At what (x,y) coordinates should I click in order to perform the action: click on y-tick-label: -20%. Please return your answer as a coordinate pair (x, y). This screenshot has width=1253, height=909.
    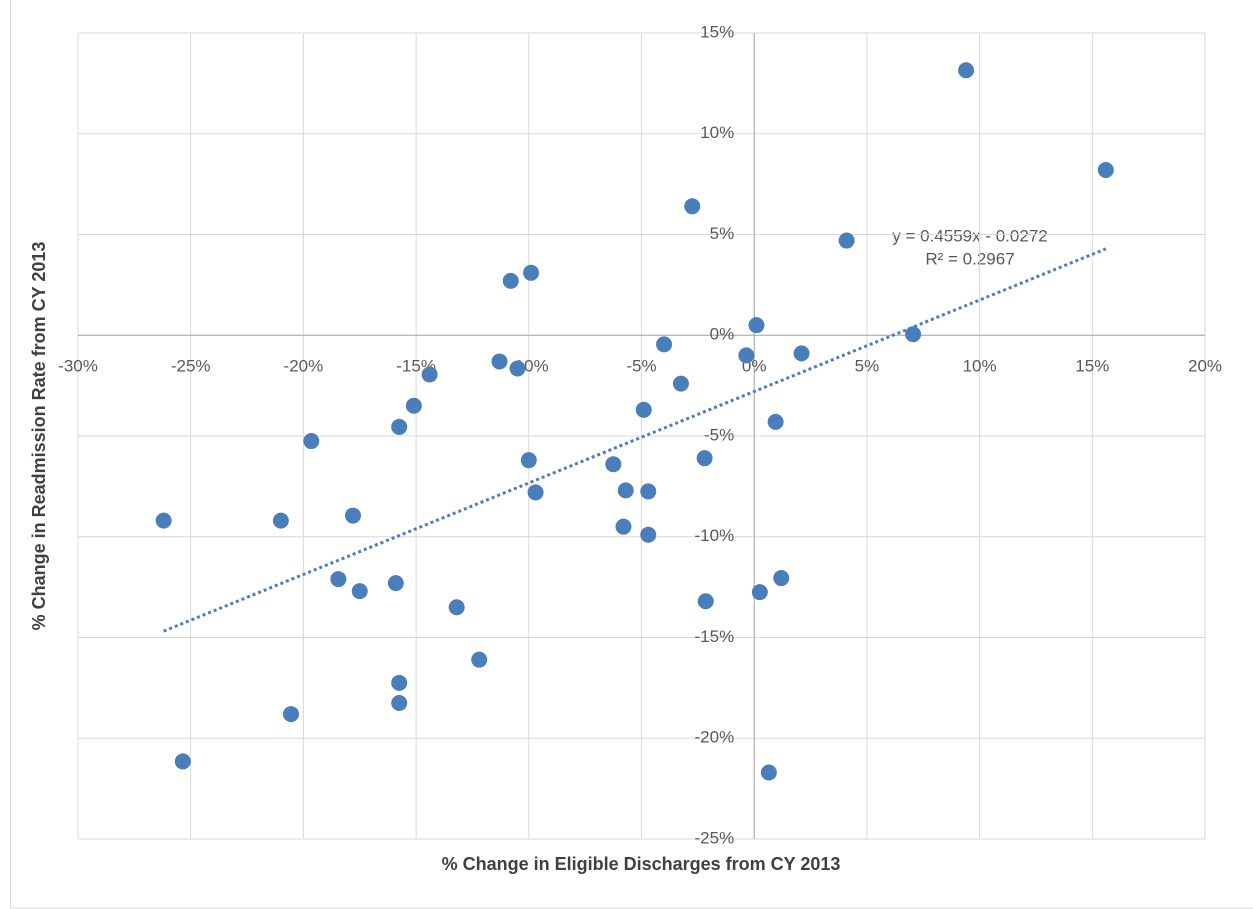
    Looking at the image, I should click on (715, 737).